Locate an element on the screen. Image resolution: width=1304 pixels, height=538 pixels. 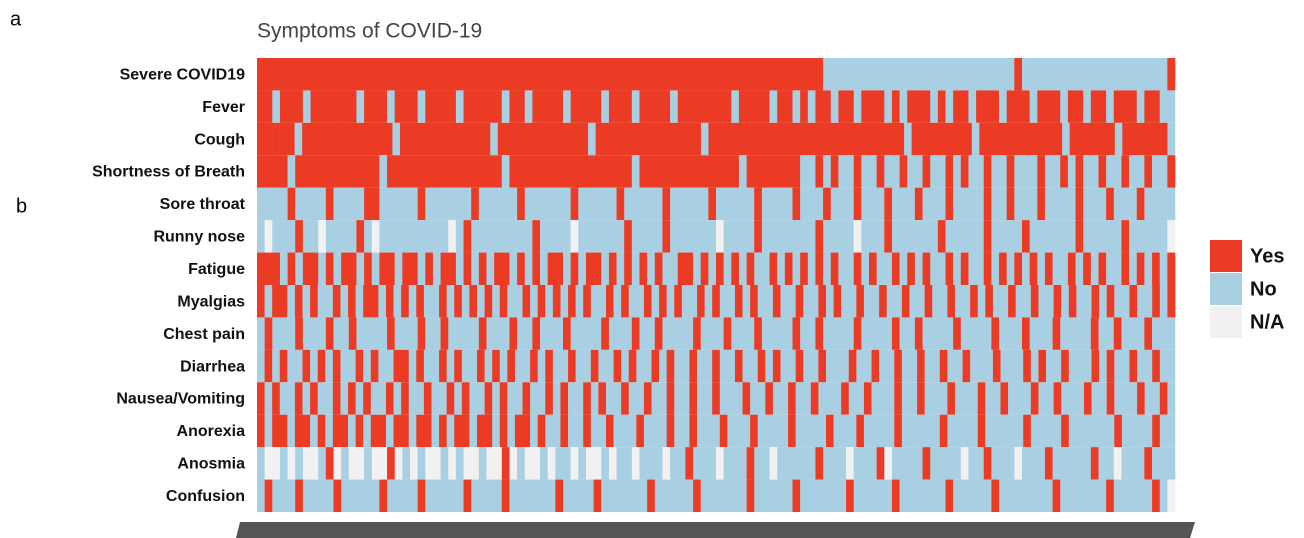
panel-label: b is located at coordinates (21, 206).